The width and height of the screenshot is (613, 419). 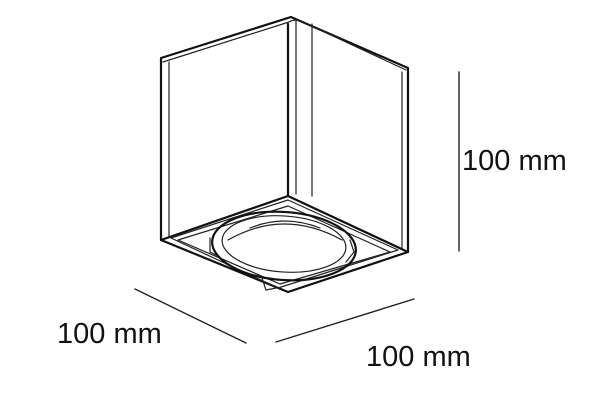 I want to click on reflector-cup, so click(x=283, y=250).